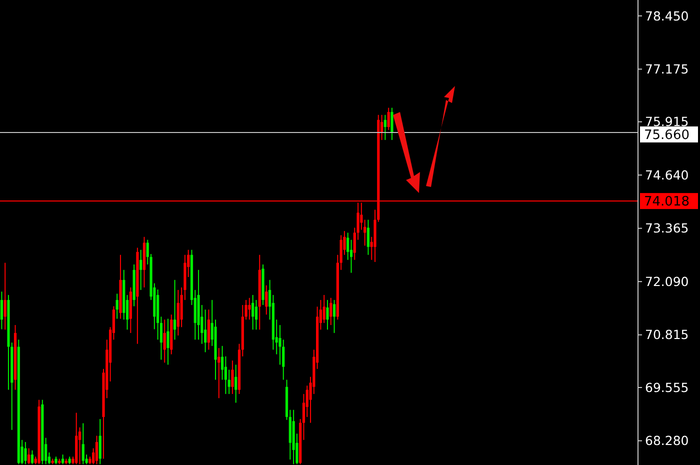 This screenshot has height=465, width=700. What do you see at coordinates (667, 69) in the screenshot?
I see `y-tick-label: 77.175` at bounding box center [667, 69].